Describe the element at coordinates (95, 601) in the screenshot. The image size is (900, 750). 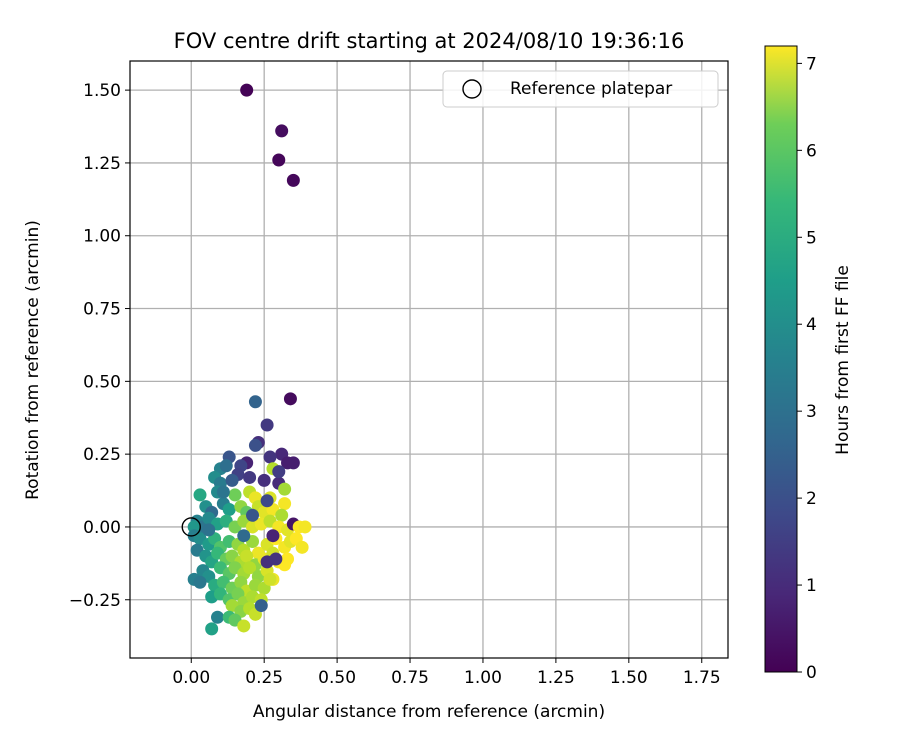
I see `y-tick-label: −0.25` at that location.